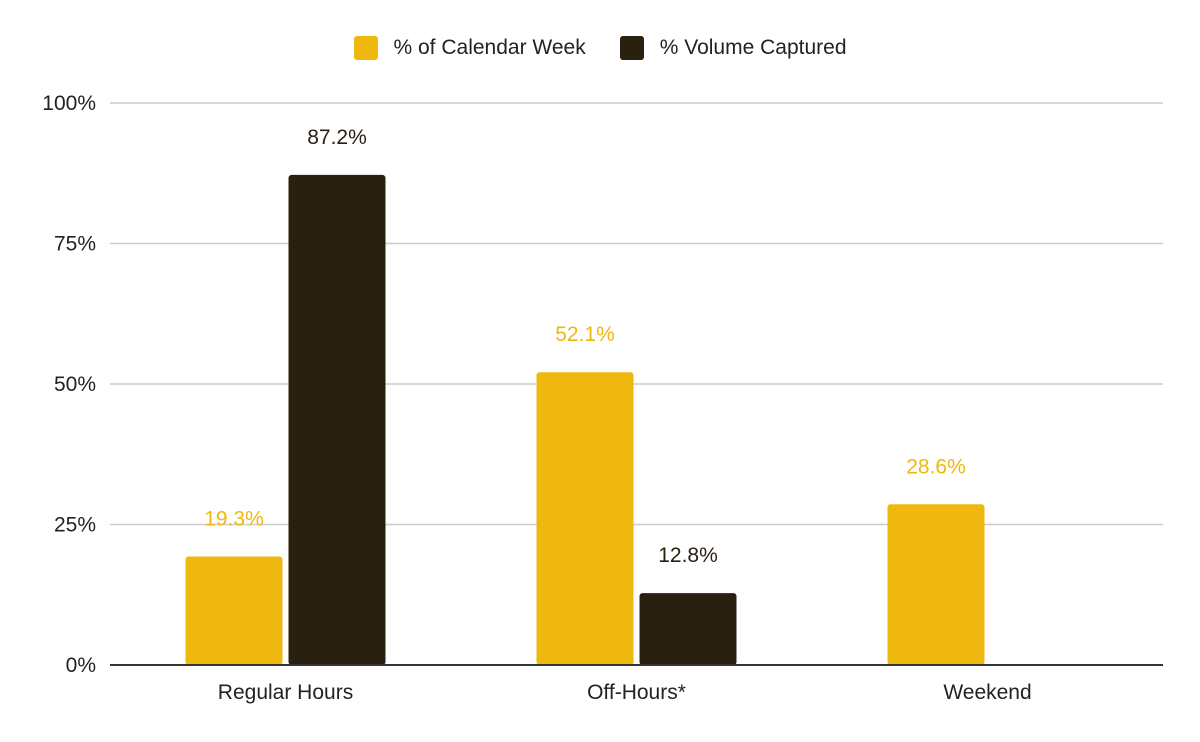  What do you see at coordinates (81, 665) in the screenshot?
I see `y-tick-label: 0%` at bounding box center [81, 665].